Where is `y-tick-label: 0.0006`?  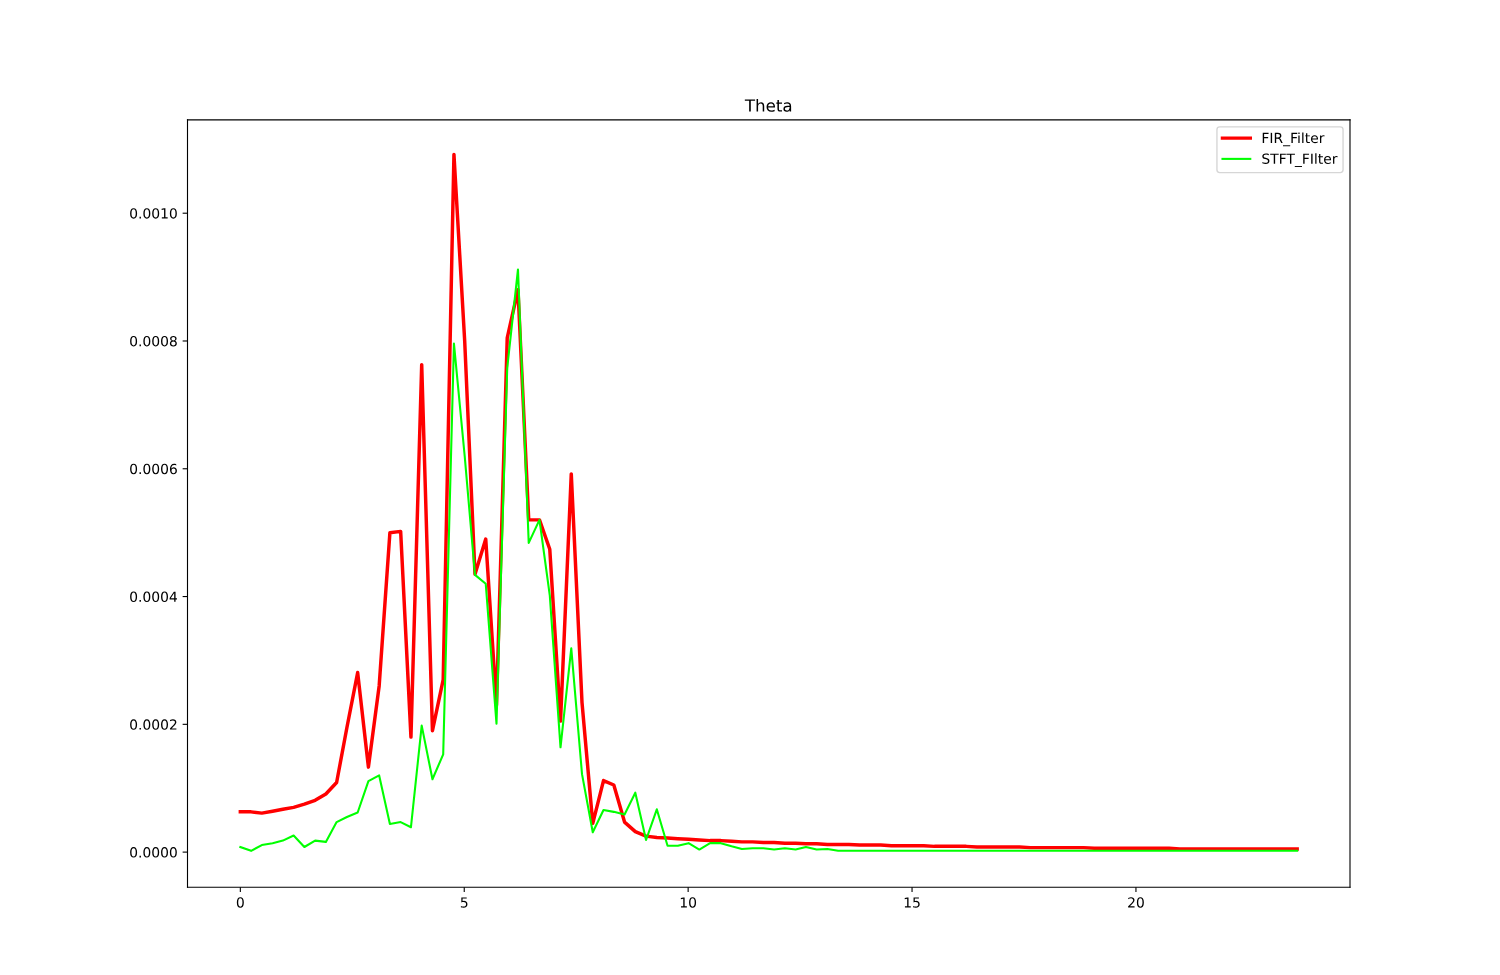
y-tick-label: 0.0006 is located at coordinates (153, 469).